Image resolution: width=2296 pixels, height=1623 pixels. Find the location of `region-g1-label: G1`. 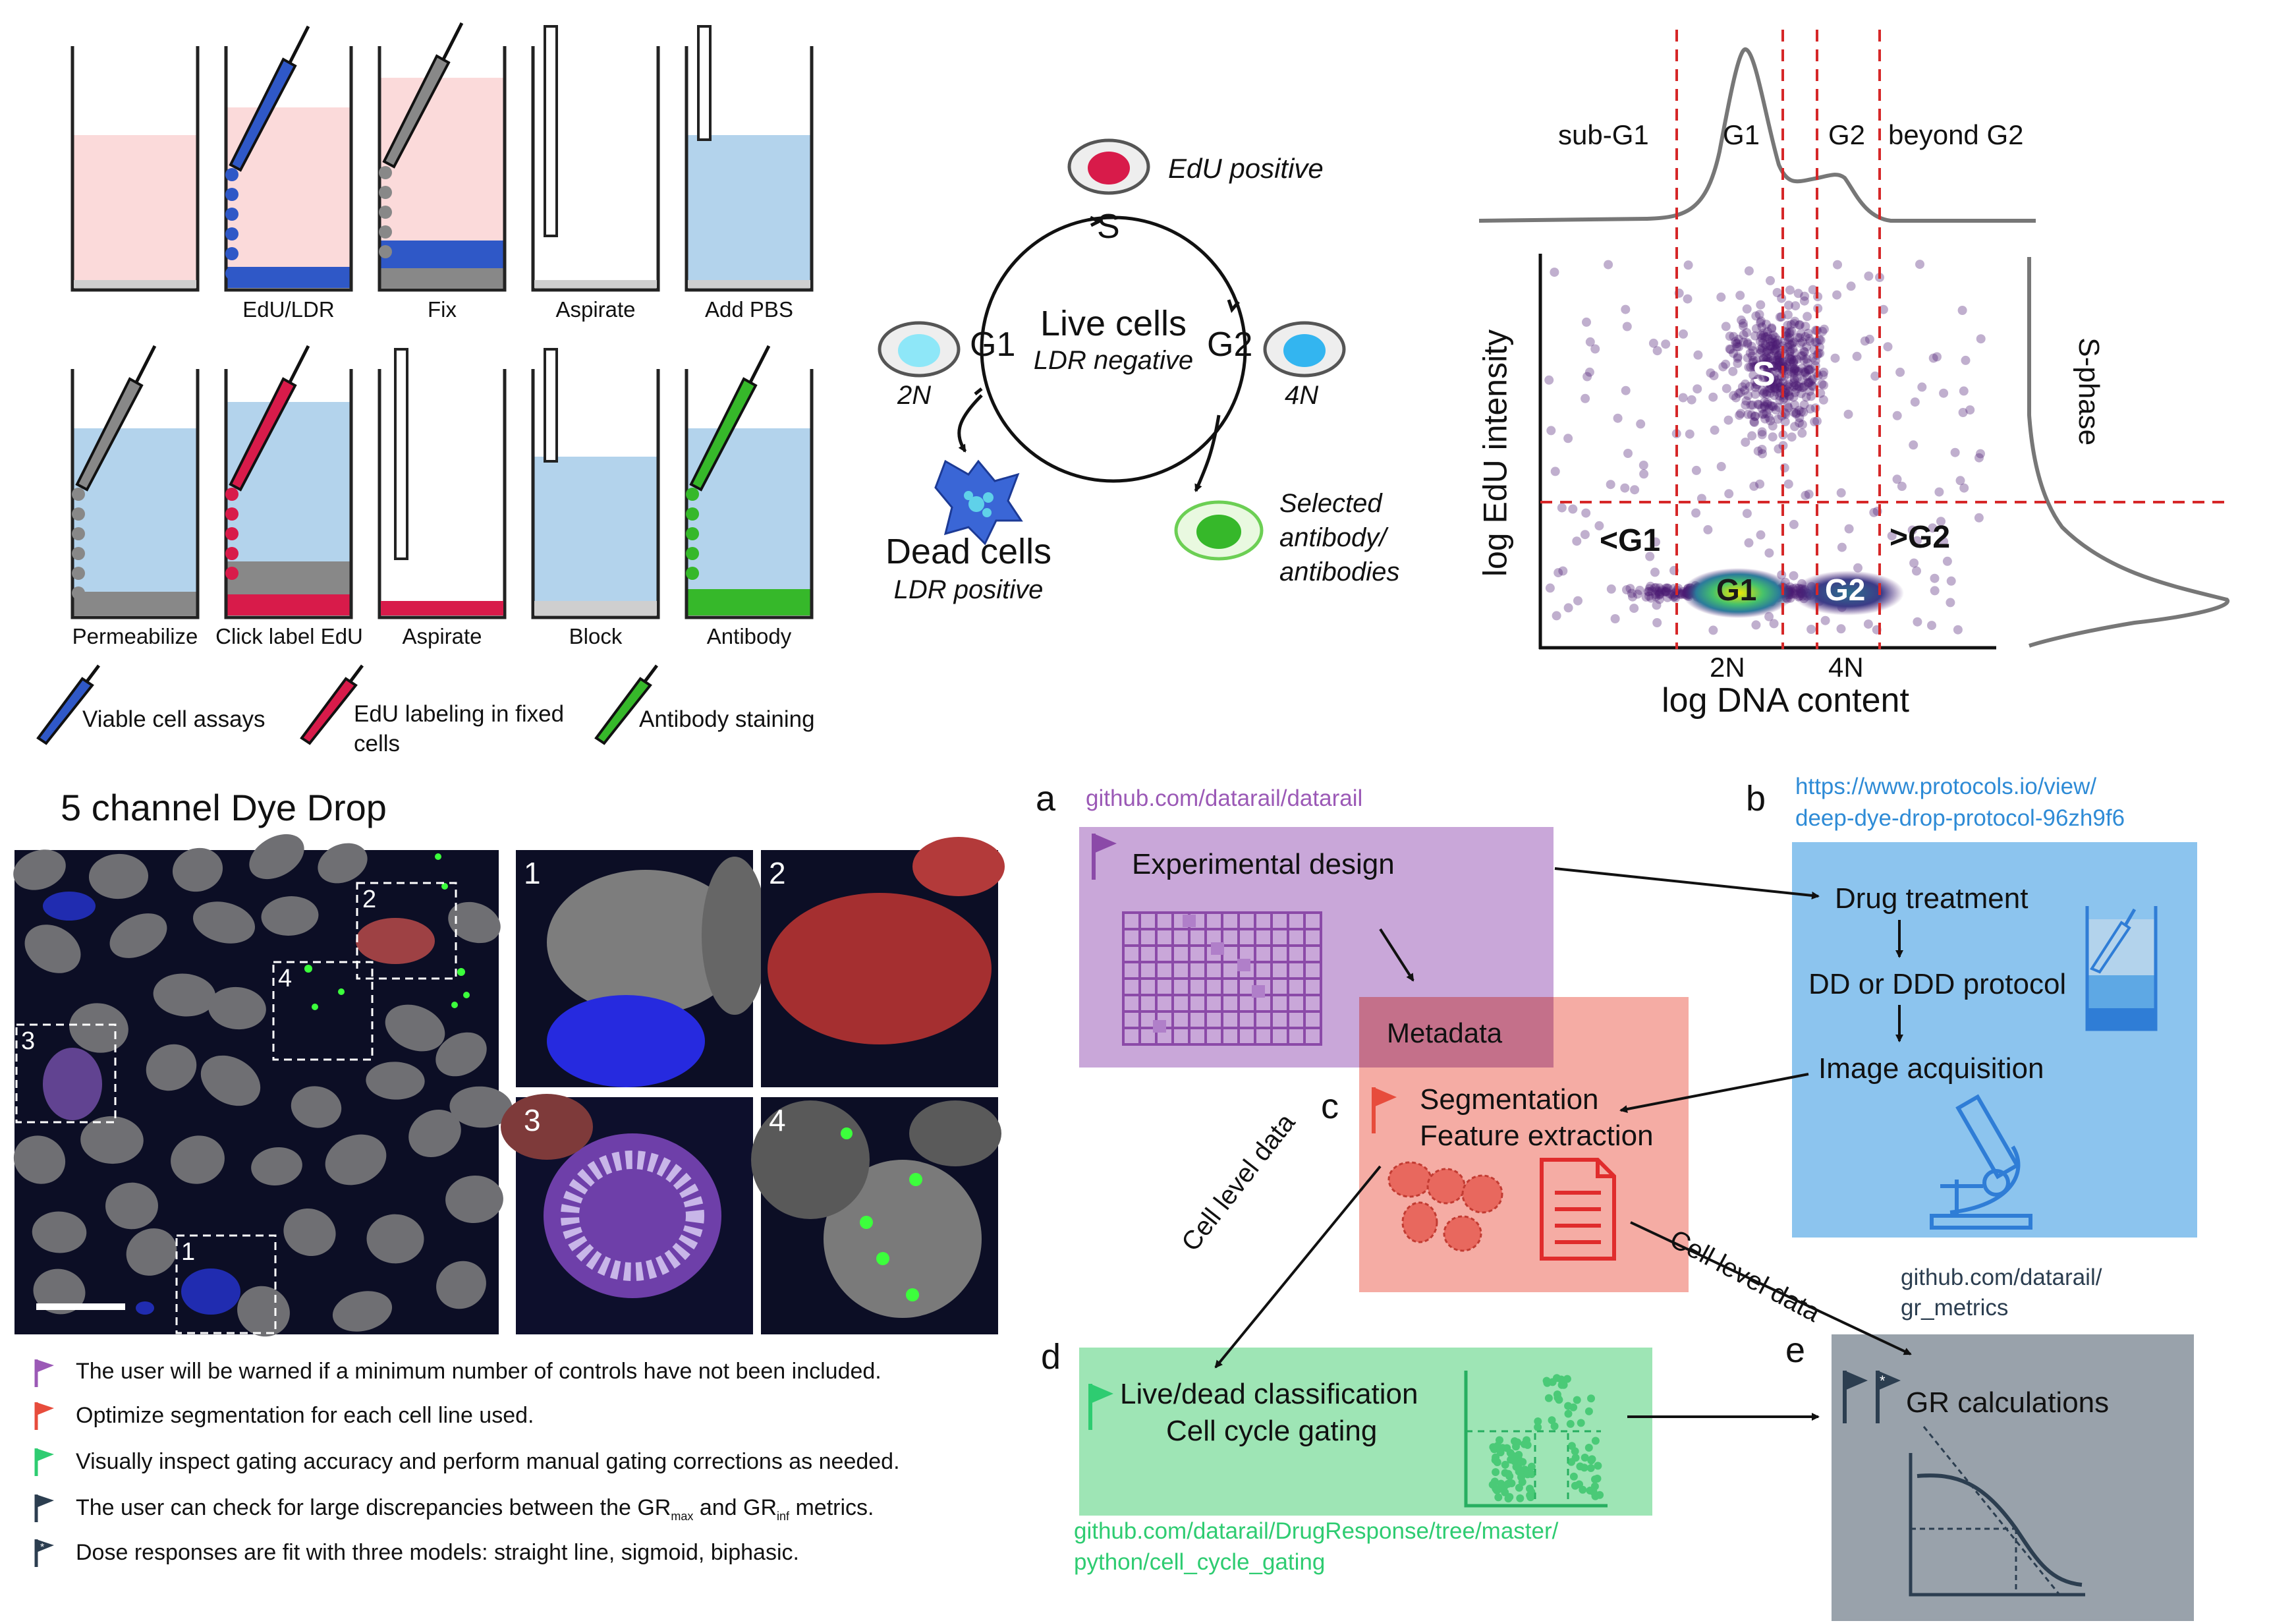

region-g1-label: G1 is located at coordinates (1736, 590).